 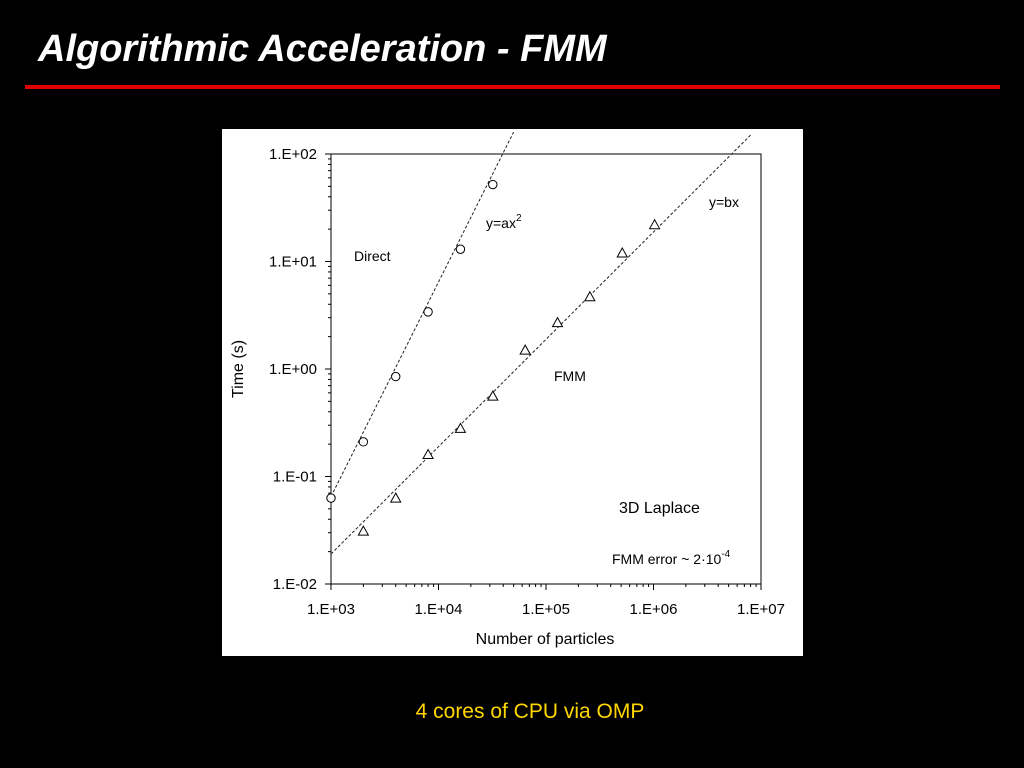 I want to click on x-tick-label: 1.E+05, so click(x=546, y=609).